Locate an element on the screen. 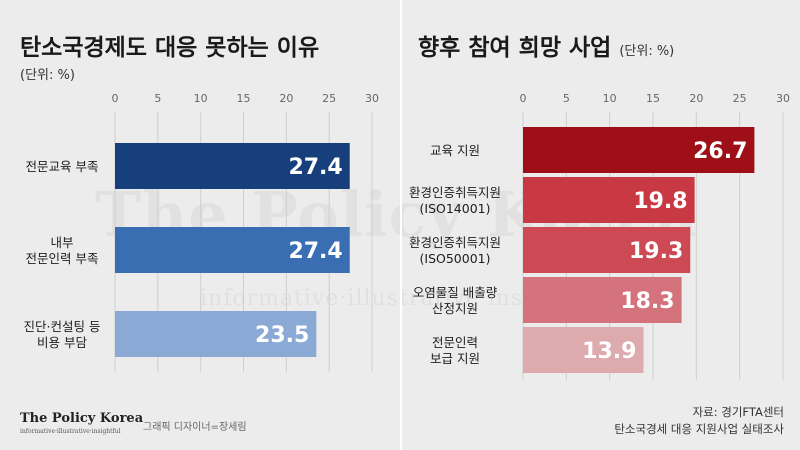  right-tick-label: 25 is located at coordinates (740, 98).